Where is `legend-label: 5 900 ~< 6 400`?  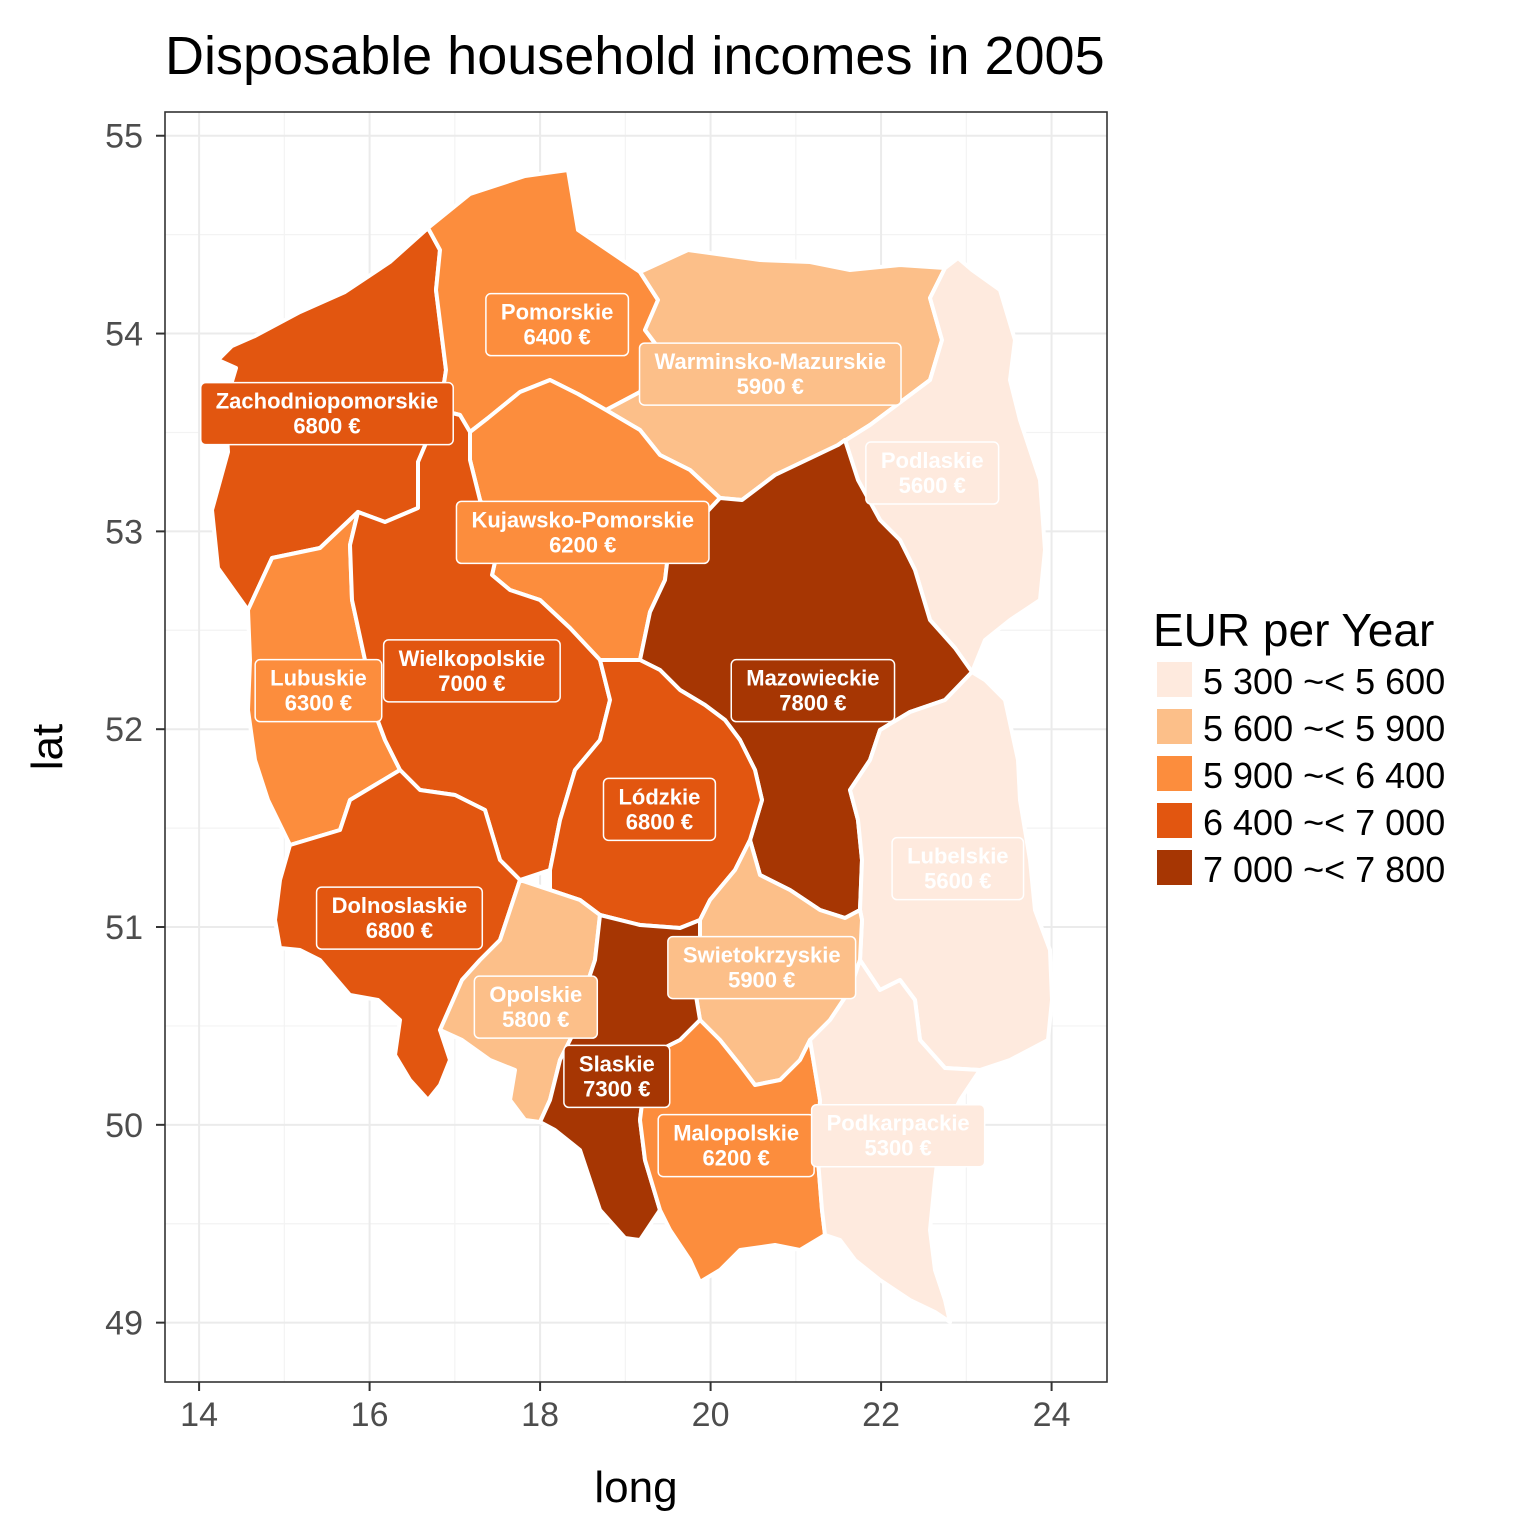
legend-label: 5 900 ~< 6 400 is located at coordinates (1324, 775).